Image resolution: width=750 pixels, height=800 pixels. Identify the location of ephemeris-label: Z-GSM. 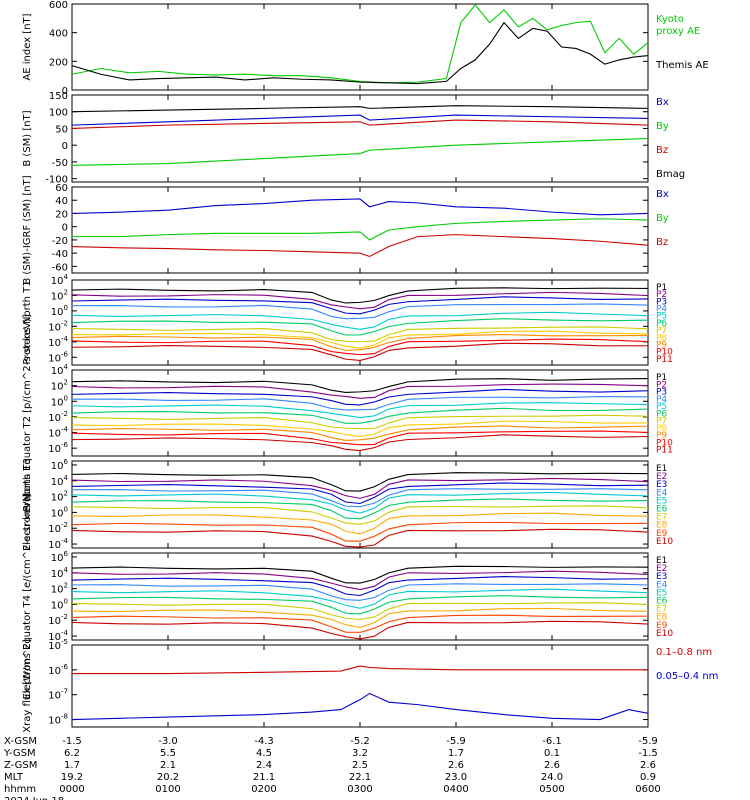
(20, 765).